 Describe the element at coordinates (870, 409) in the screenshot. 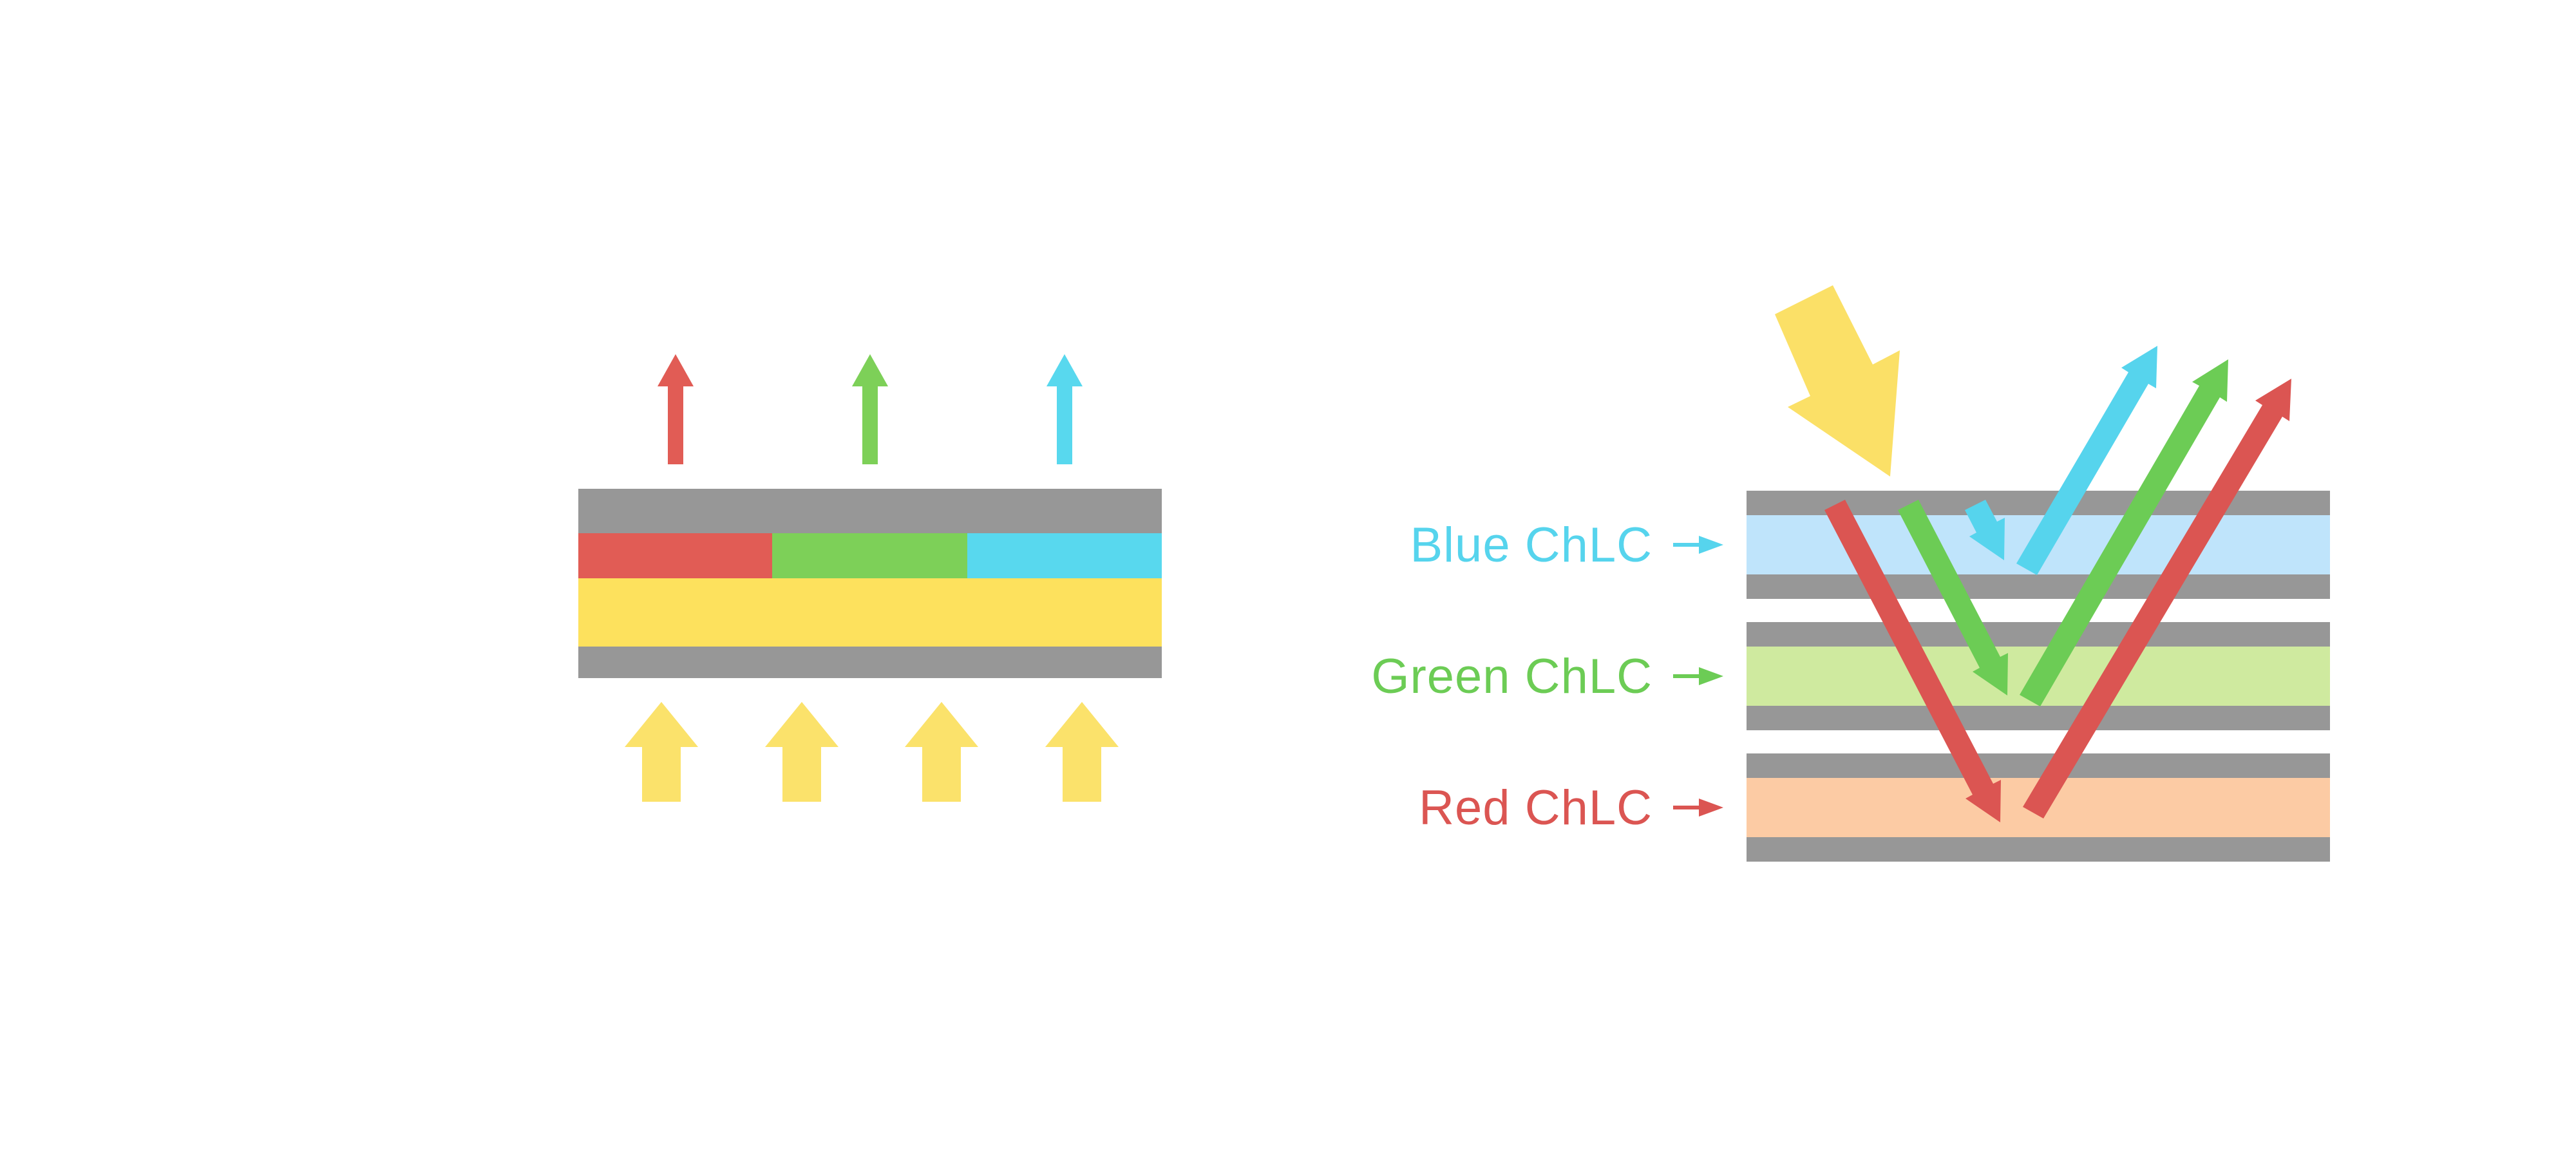

I see `green-up-arrow-icon` at that location.